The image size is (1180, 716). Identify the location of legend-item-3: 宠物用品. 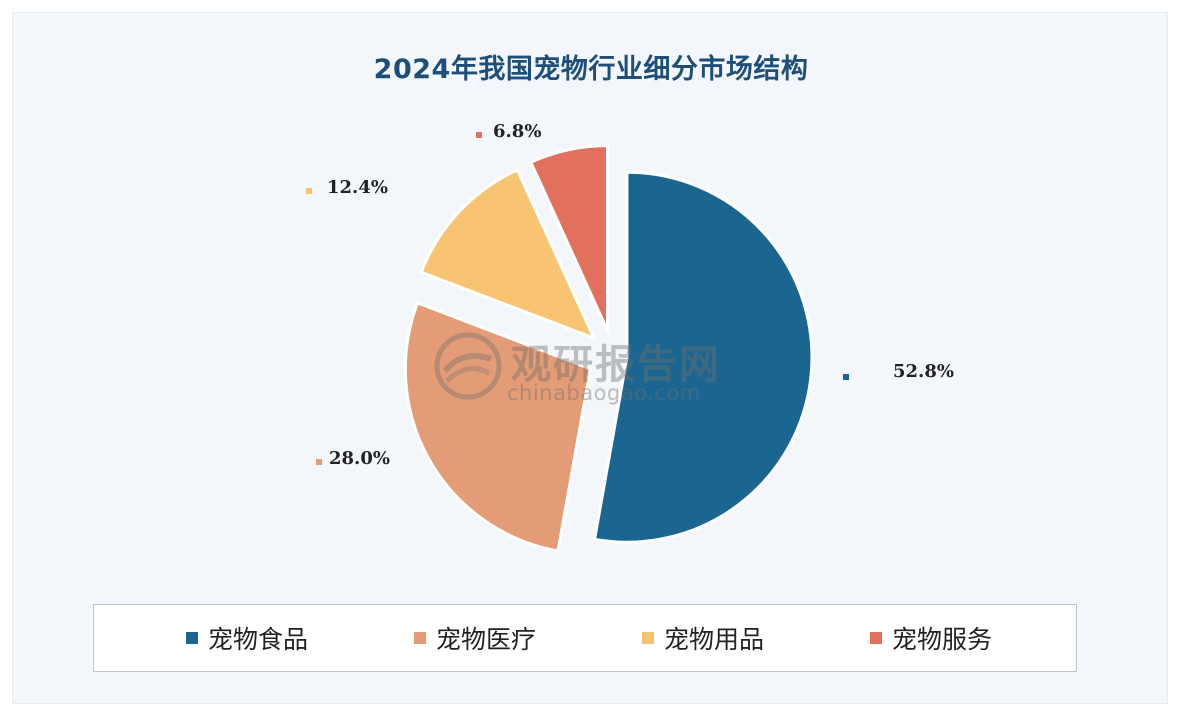
(703, 638).